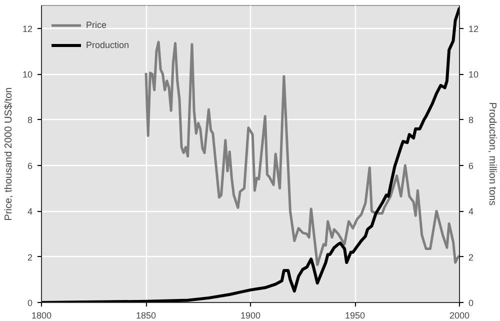  I want to click on legend-label: Production, so click(108, 45).